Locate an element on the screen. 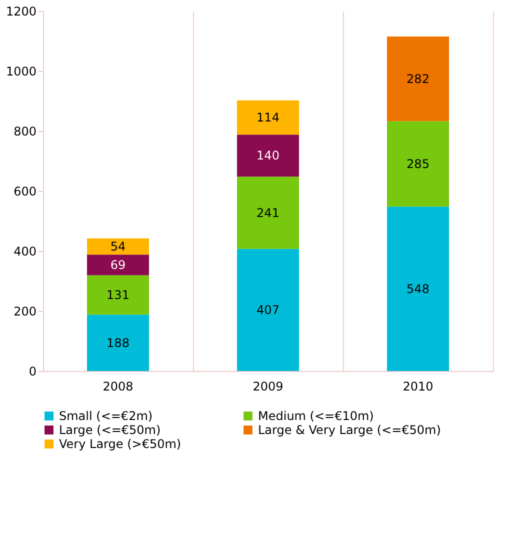 This screenshot has height=547, width=509. data-label: 69 is located at coordinates (118, 265).